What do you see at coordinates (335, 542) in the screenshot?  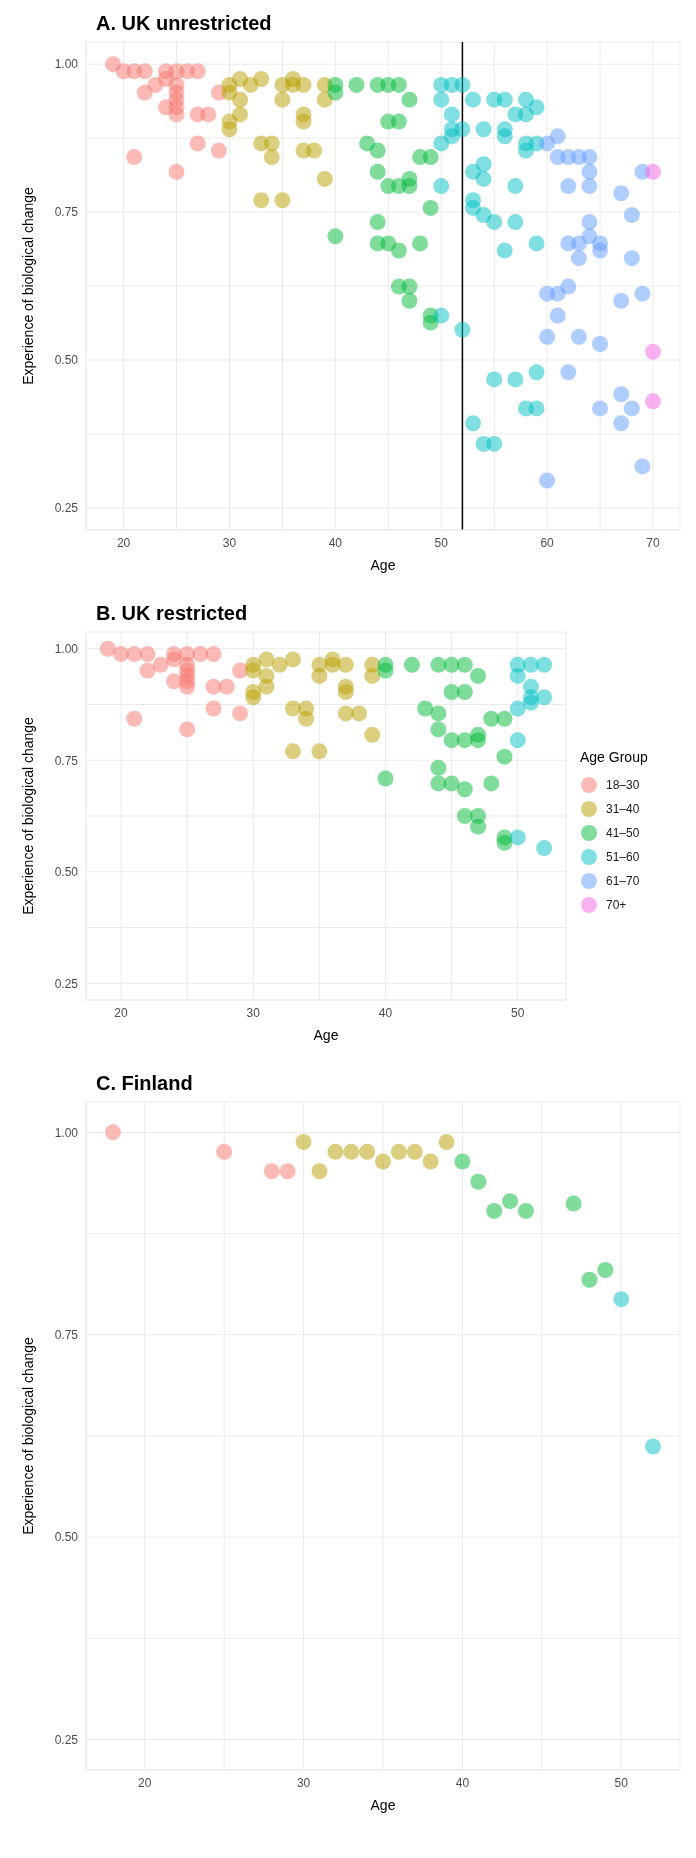 I see `x-tick-label: 40` at bounding box center [335, 542].